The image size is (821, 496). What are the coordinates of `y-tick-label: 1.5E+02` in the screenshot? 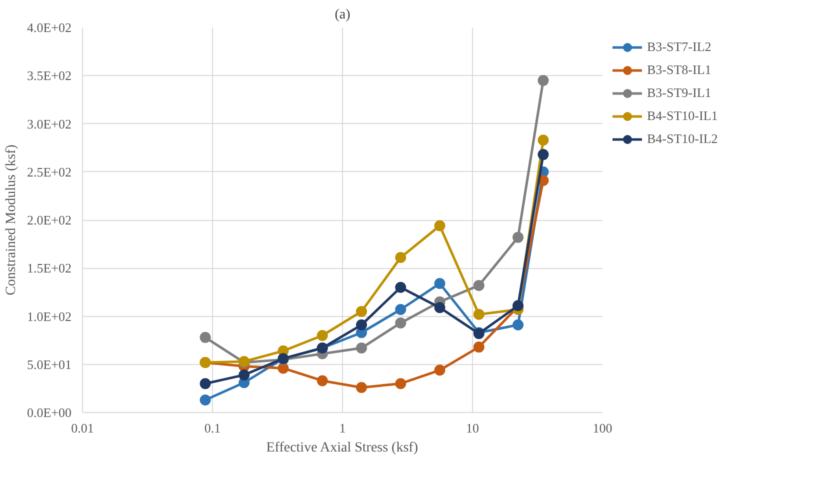 It's located at (49, 268).